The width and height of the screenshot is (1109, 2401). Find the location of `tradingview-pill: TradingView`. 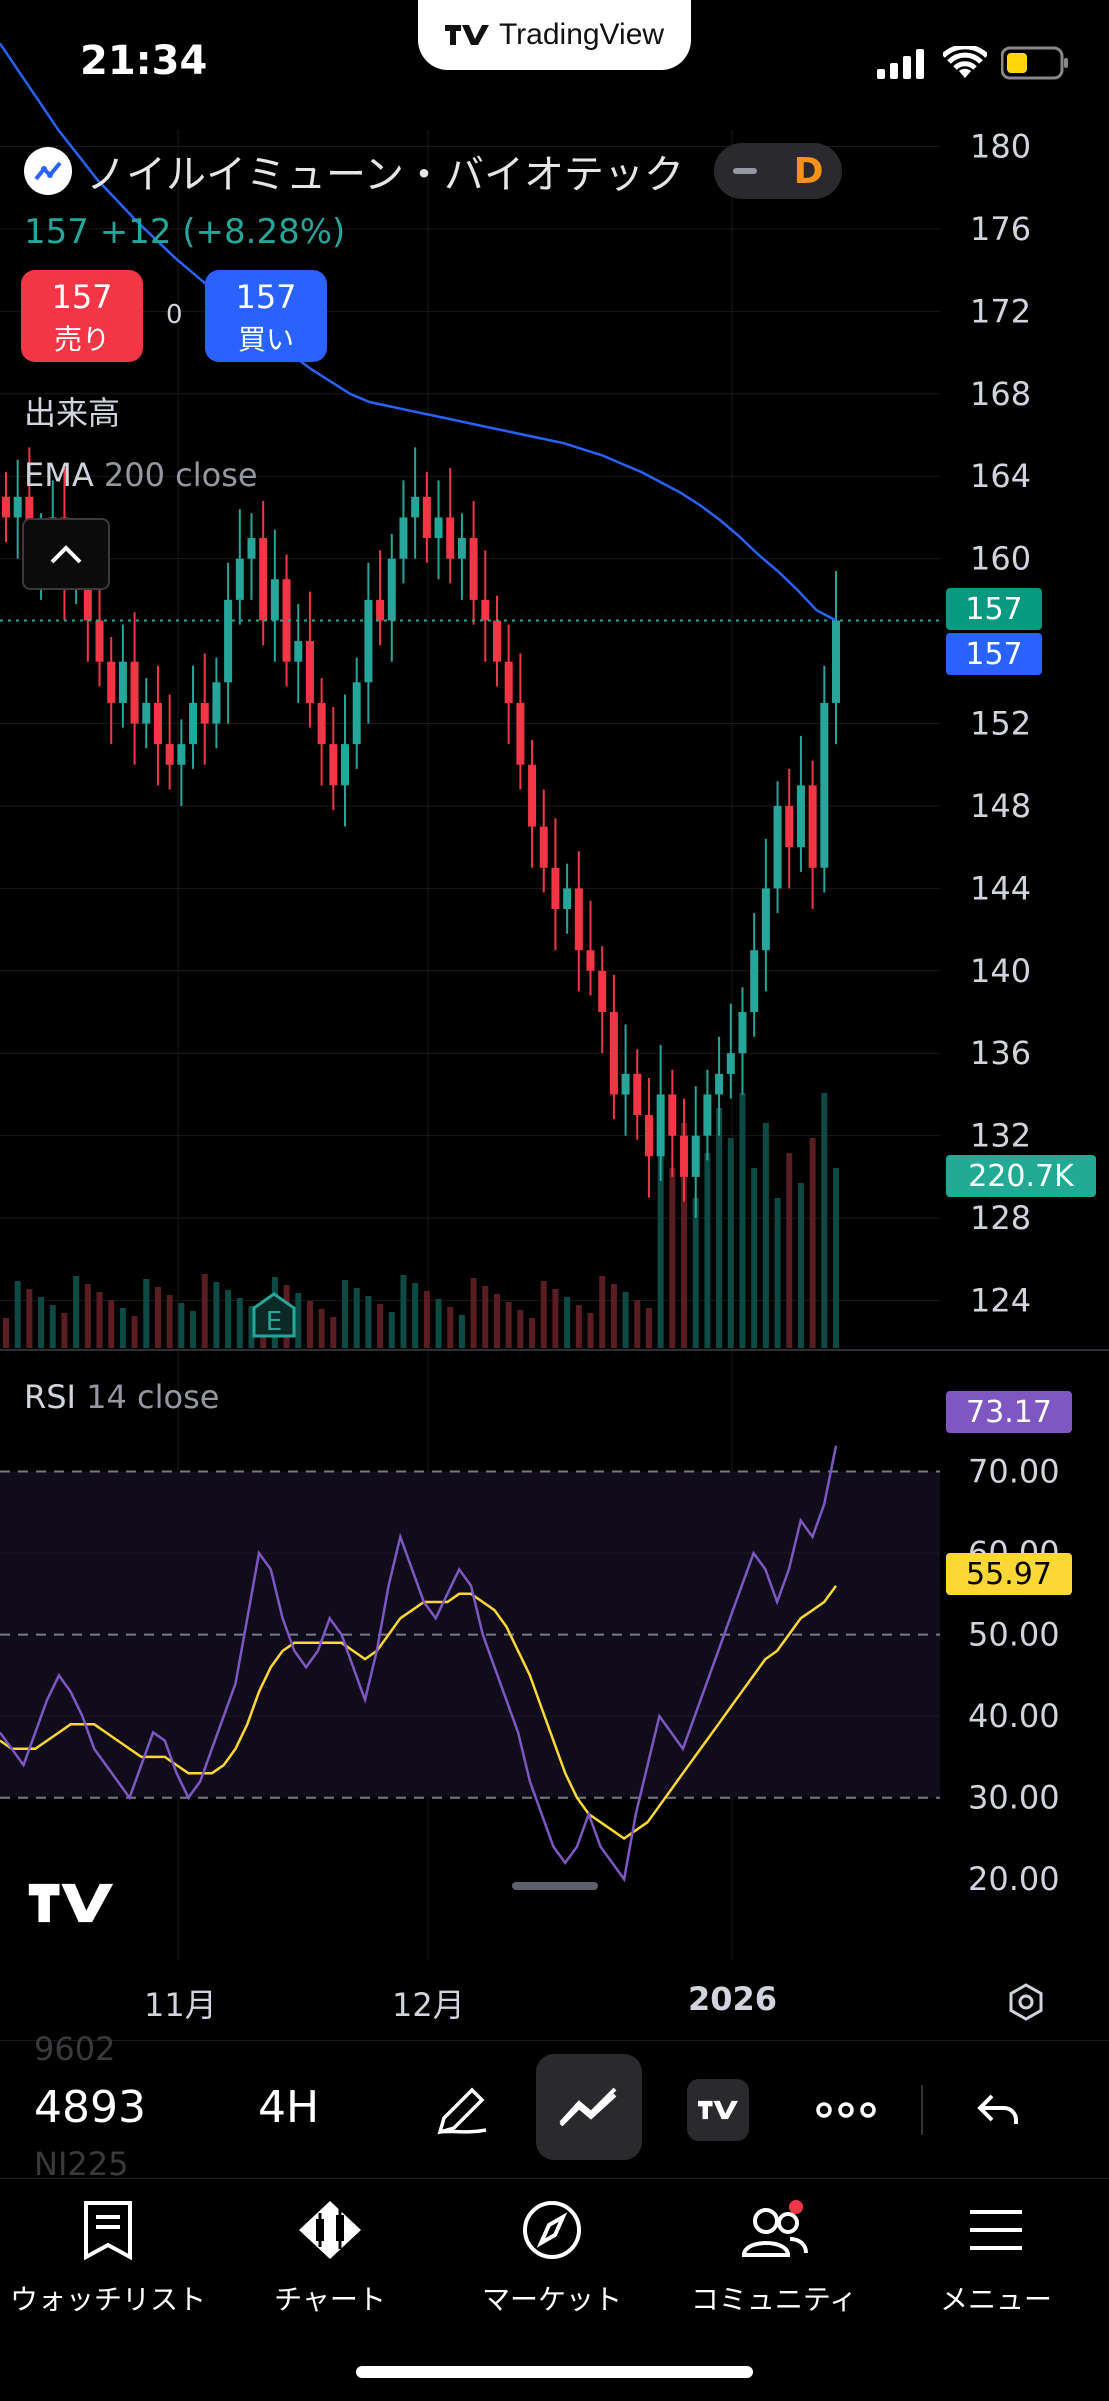

tradingview-pill: TradingView is located at coordinates (554, 35).